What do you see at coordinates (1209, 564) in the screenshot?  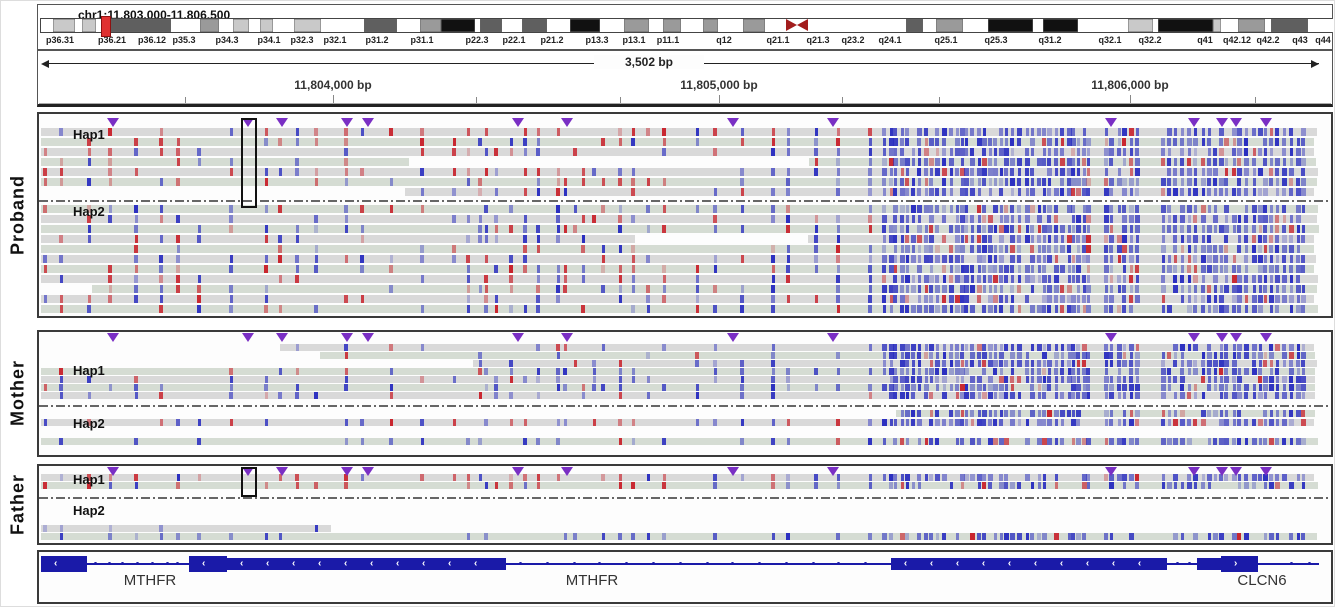 I see `gene-exon` at bounding box center [1209, 564].